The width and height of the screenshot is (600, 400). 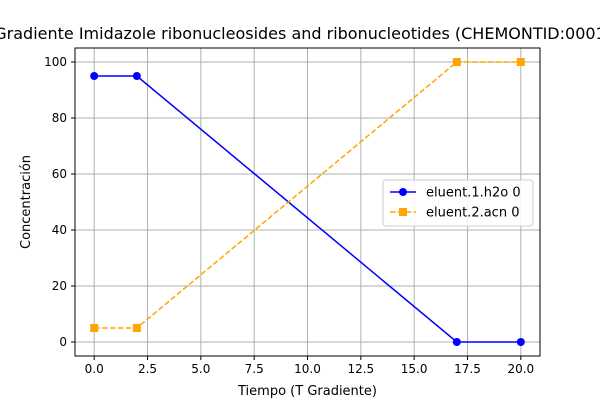 What do you see at coordinates (473, 193) in the screenshot?
I see `legend-label: eluent.1.h2o 0` at bounding box center [473, 193].